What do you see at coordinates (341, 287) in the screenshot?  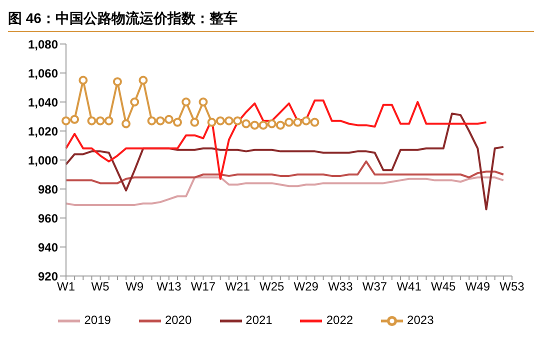 I see `x-tick-label: W33` at bounding box center [341, 287].